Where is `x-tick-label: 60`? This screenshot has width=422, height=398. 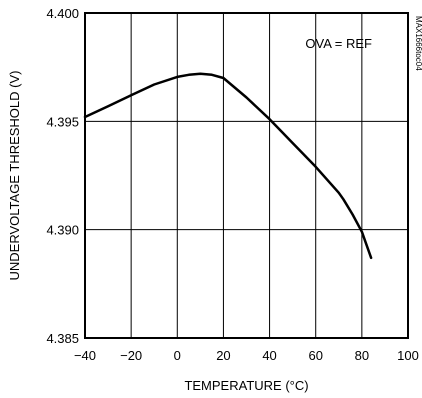 x-tick-label: 60 is located at coordinates (315, 355).